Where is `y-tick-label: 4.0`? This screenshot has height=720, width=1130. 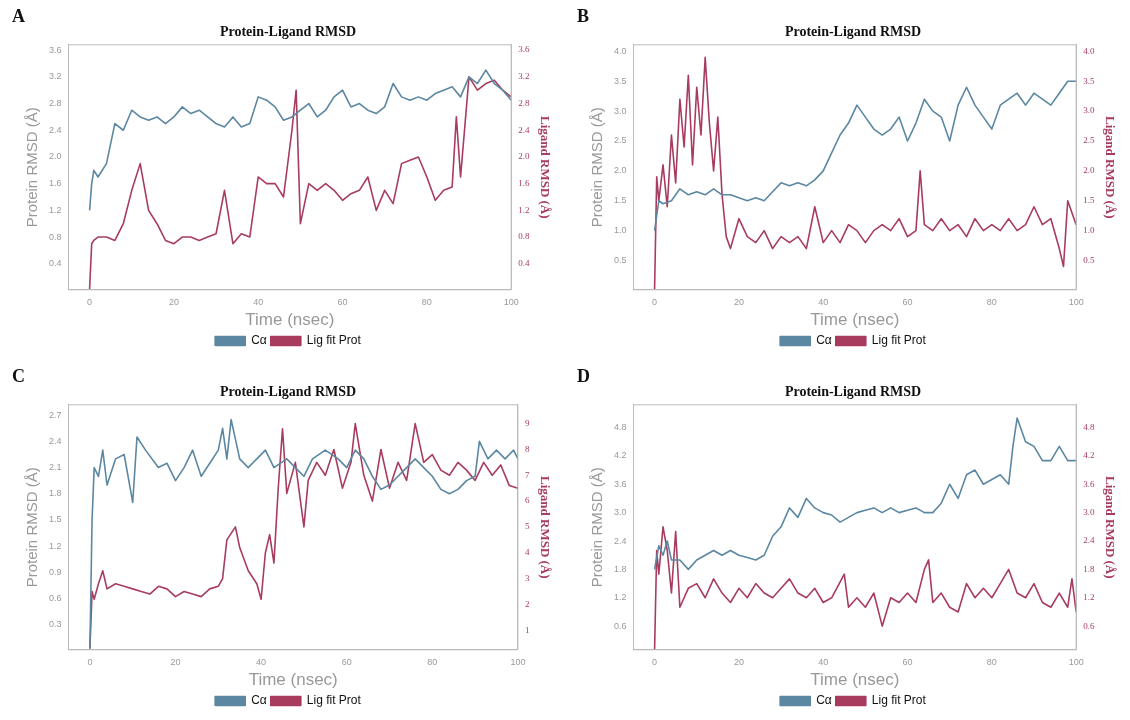 y-tick-label: 4.0 is located at coordinates (620, 50).